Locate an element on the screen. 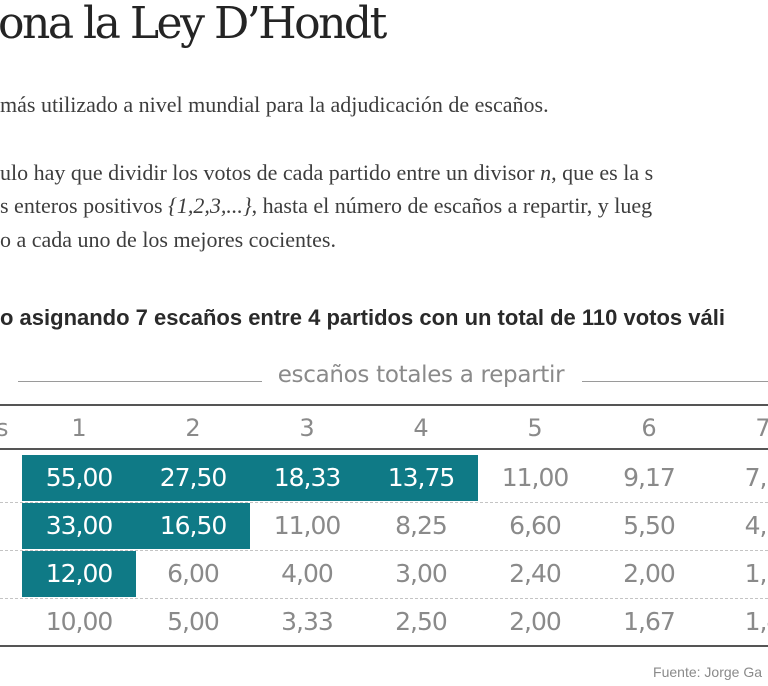  row-header-partial: s is located at coordinates (4, 428).